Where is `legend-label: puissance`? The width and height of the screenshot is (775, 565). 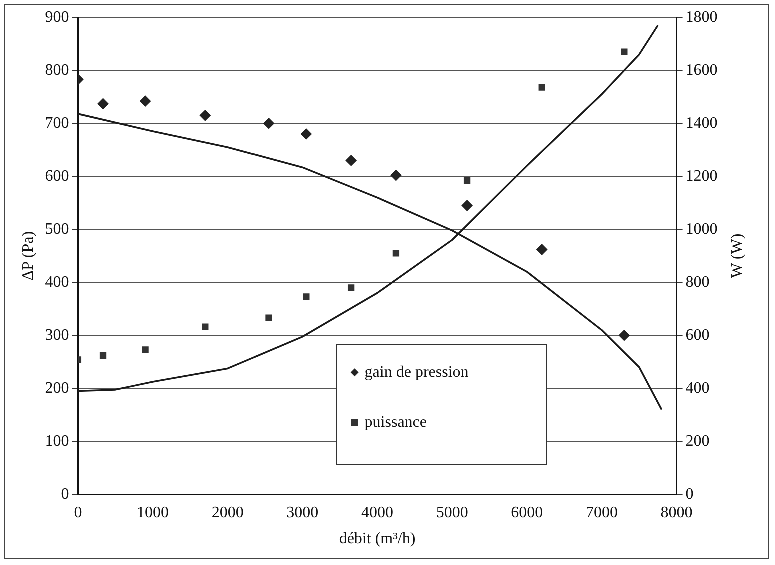 legend-label: puissance is located at coordinates (396, 422).